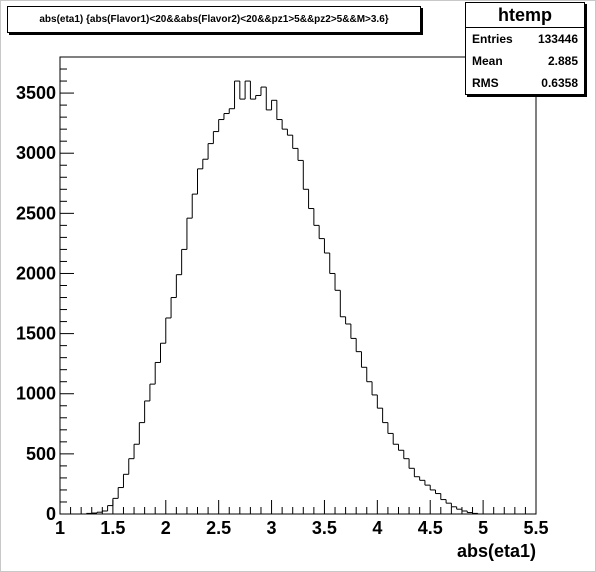 Image resolution: width=596 pixels, height=572 pixels. I want to click on x-tick-label: 4, so click(377, 528).